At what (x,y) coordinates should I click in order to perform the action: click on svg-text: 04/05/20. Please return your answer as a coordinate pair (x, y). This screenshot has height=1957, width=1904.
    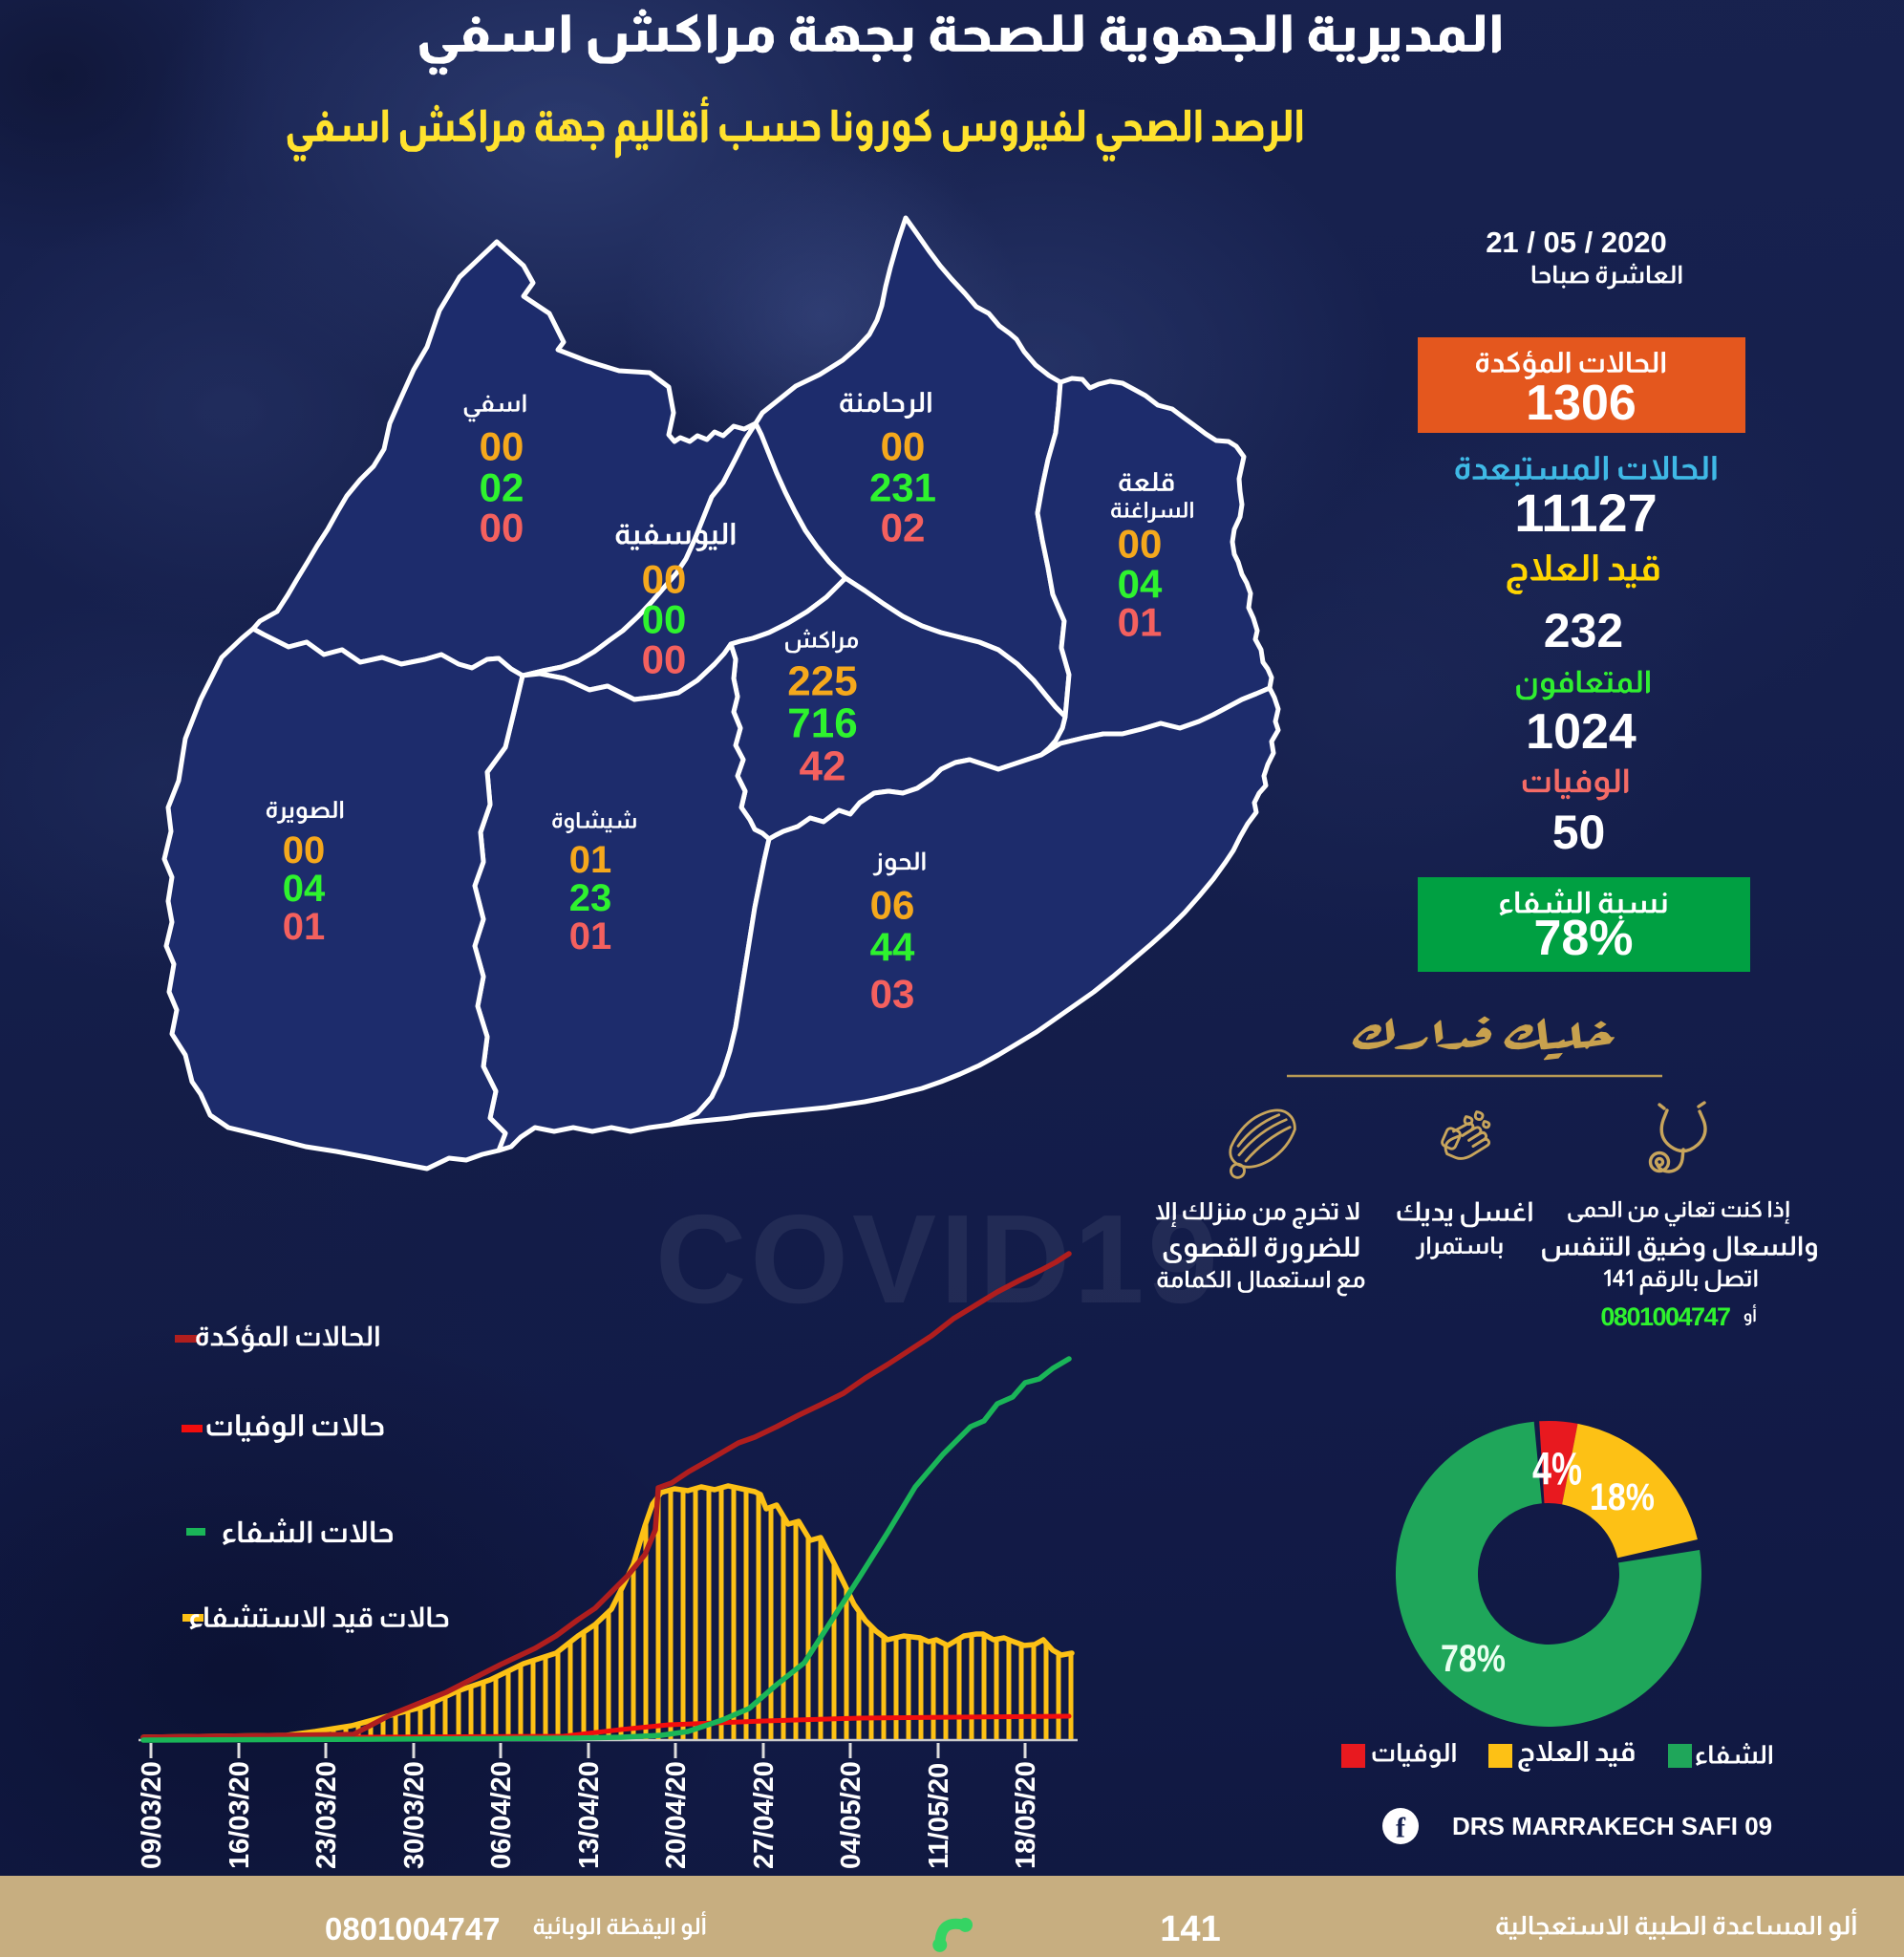
    Looking at the image, I should click on (851, 1815).